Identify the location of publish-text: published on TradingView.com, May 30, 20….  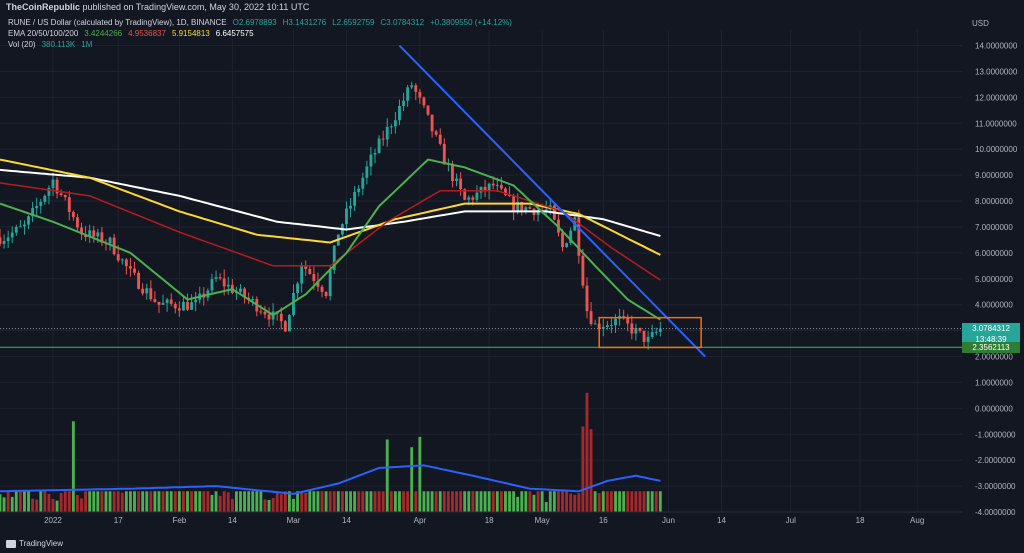
(196, 7).